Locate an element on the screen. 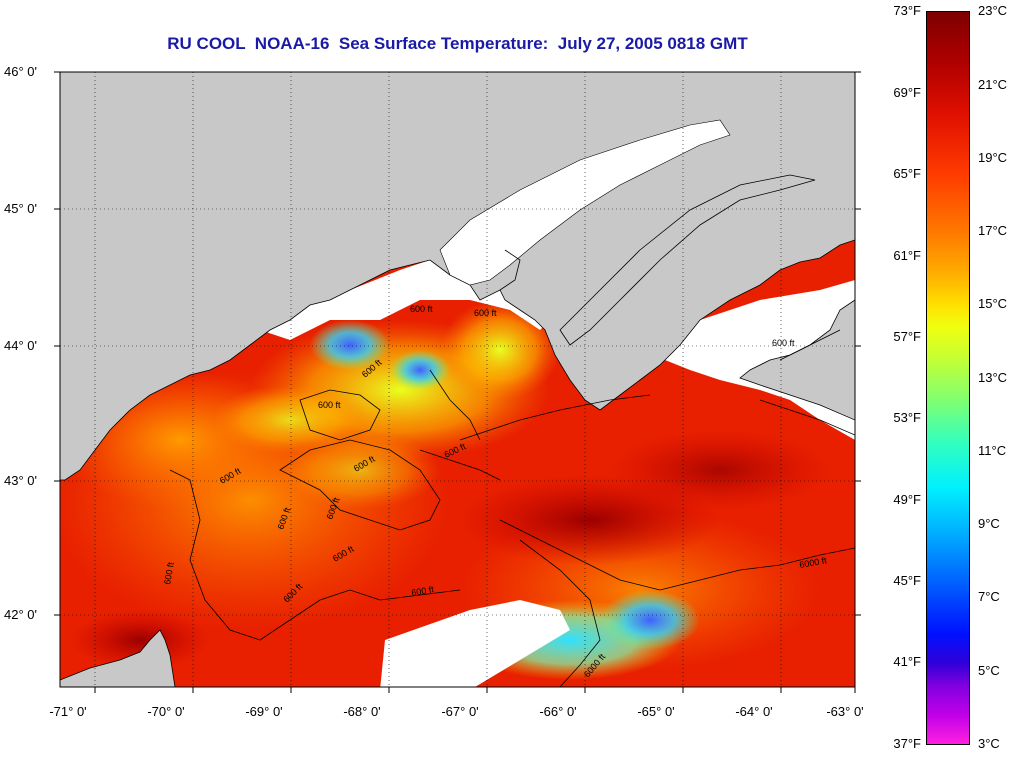  colorbar-c-label: 5°C is located at coordinates (989, 670).